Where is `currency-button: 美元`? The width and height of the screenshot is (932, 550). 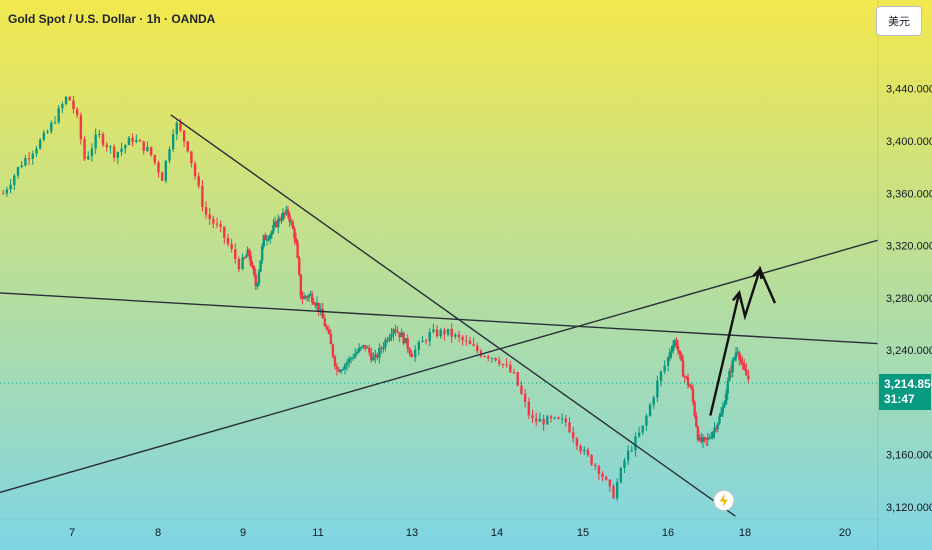 currency-button: 美元 is located at coordinates (899, 21).